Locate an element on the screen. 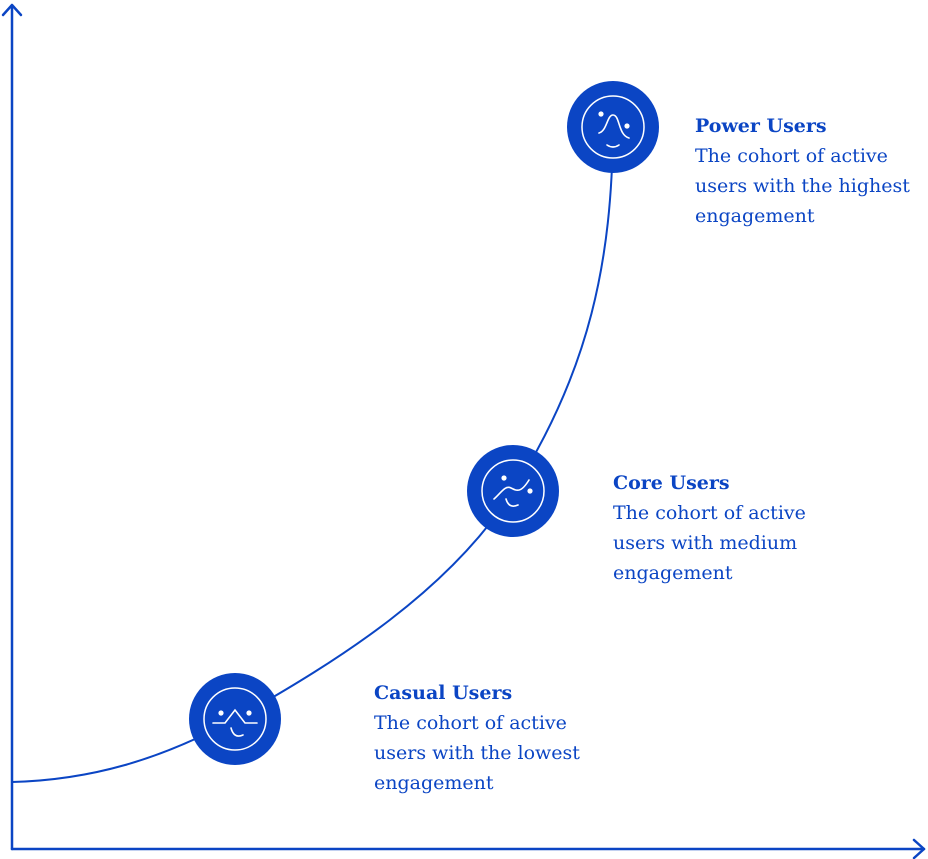 The image size is (928, 859). cohort-title: Casual Users is located at coordinates (443, 693).